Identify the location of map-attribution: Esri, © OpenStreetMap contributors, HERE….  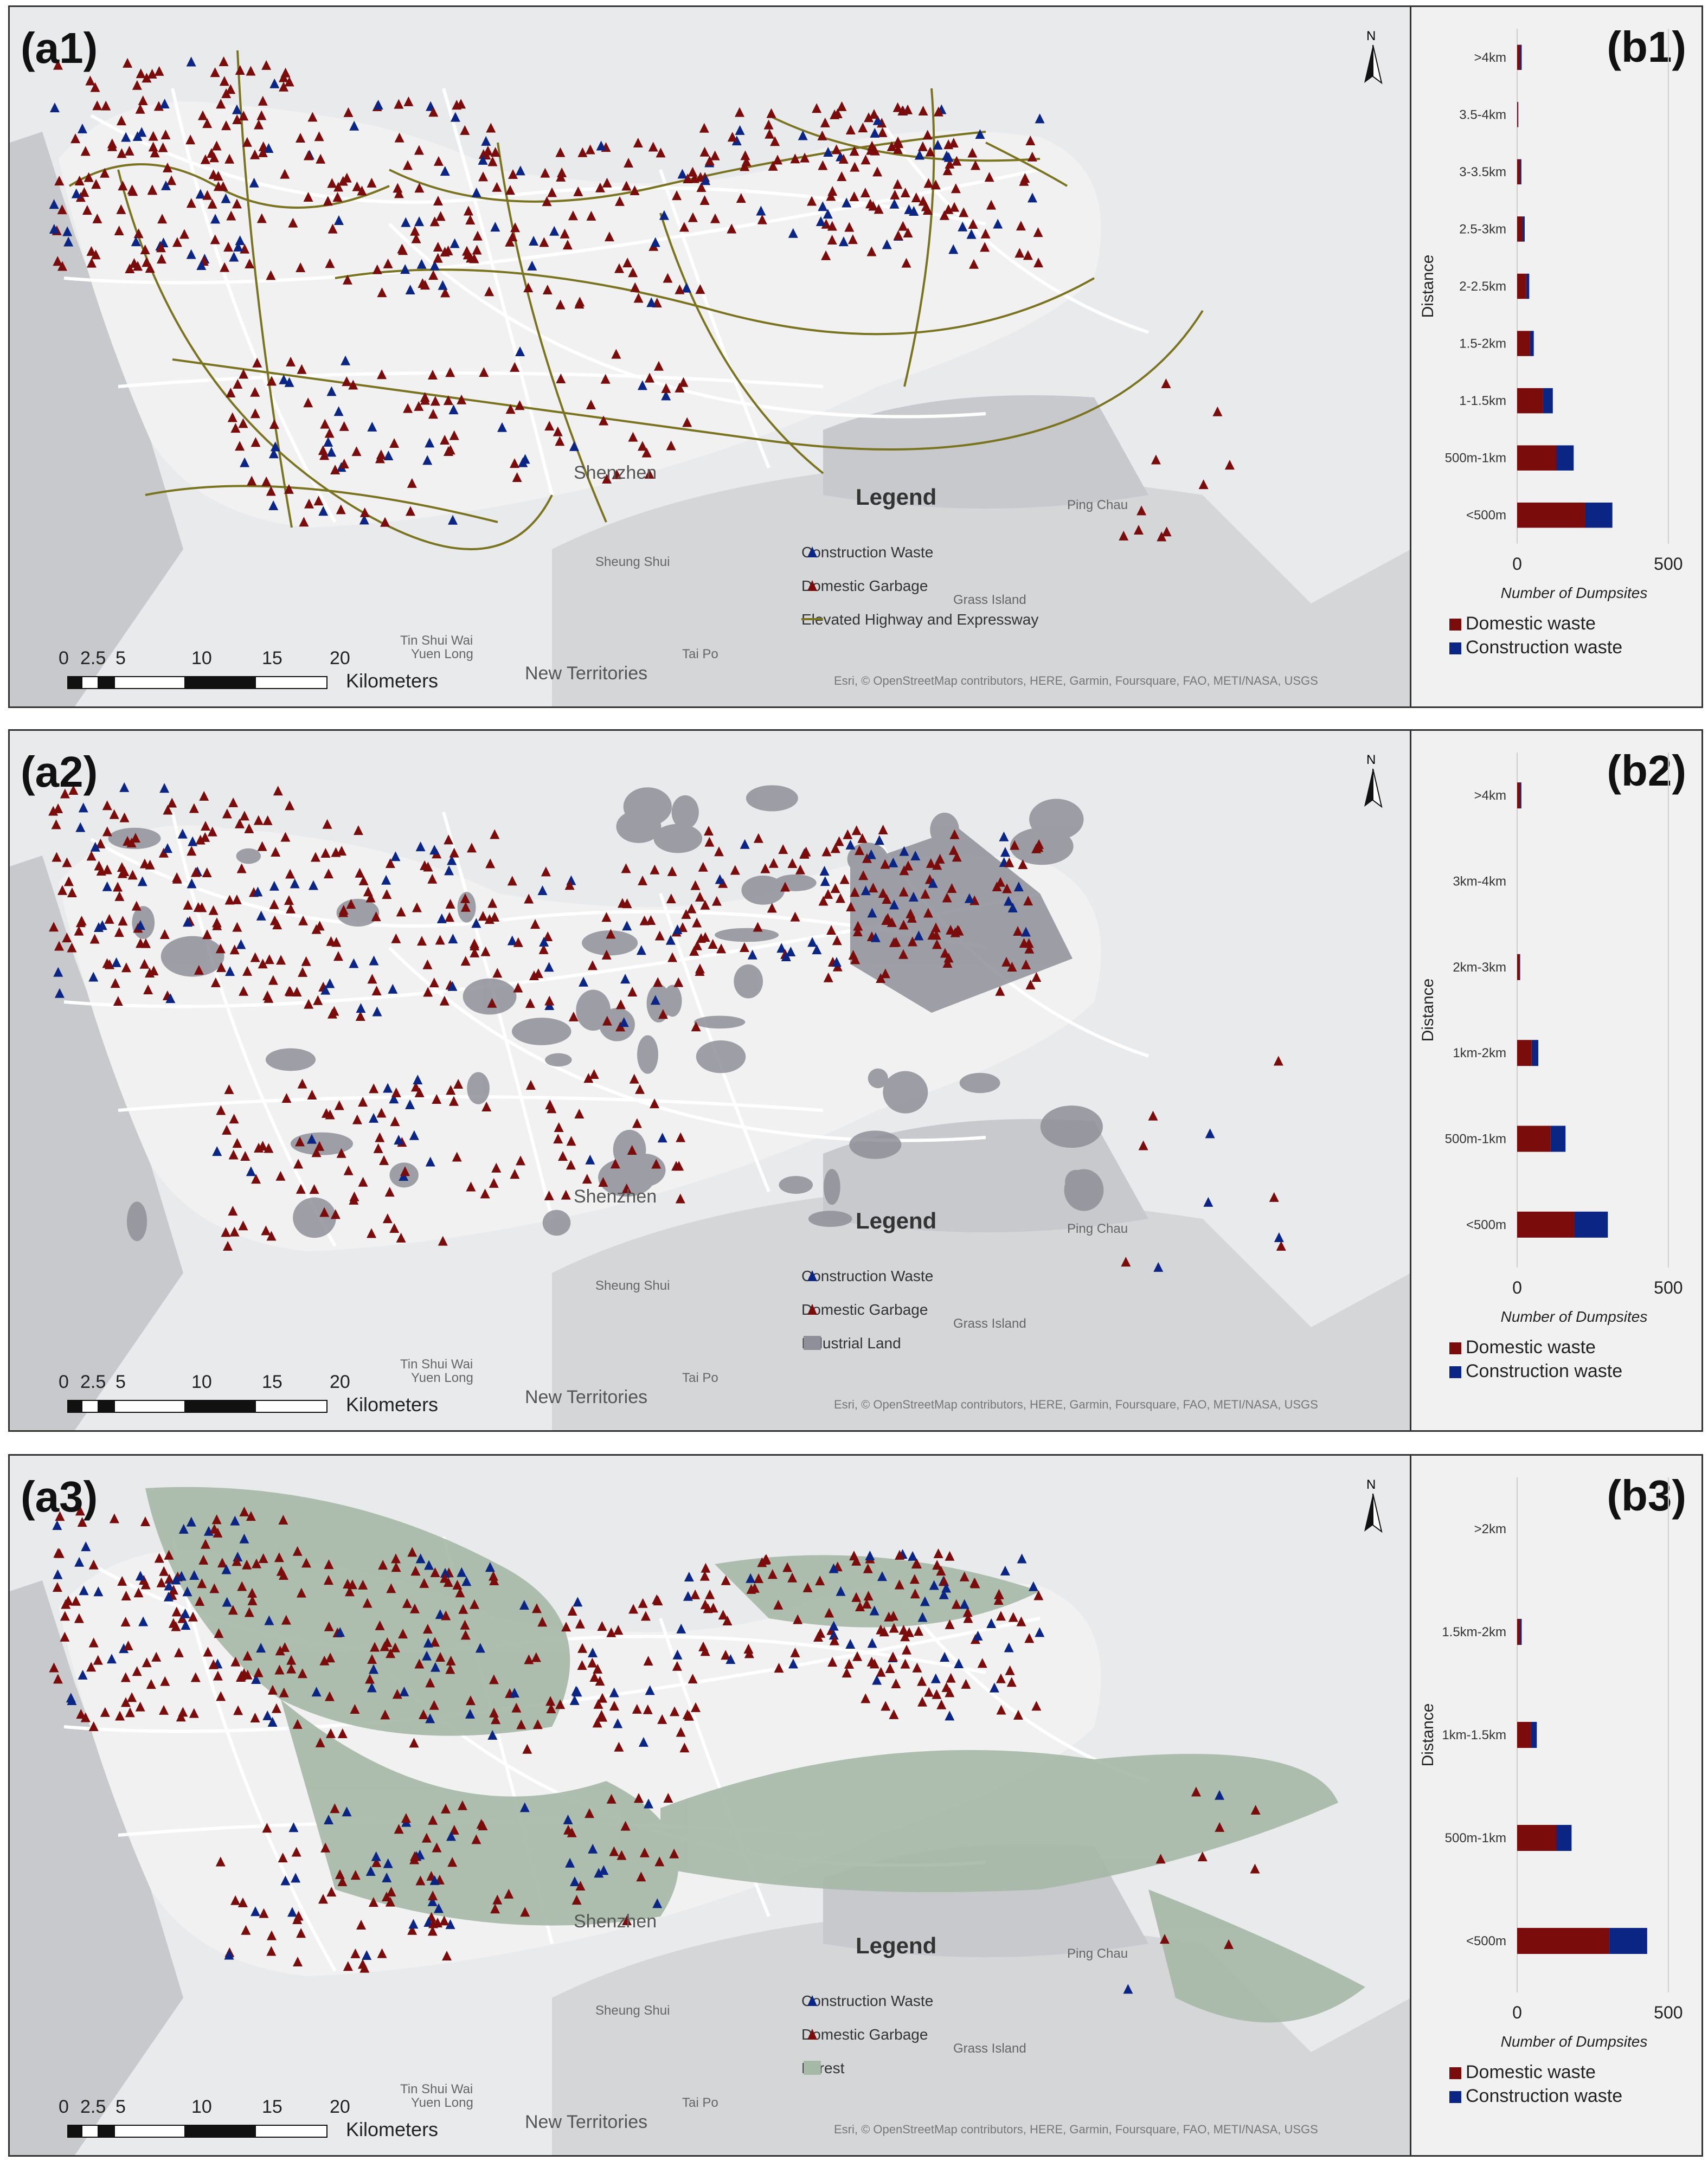
(1076, 2129).